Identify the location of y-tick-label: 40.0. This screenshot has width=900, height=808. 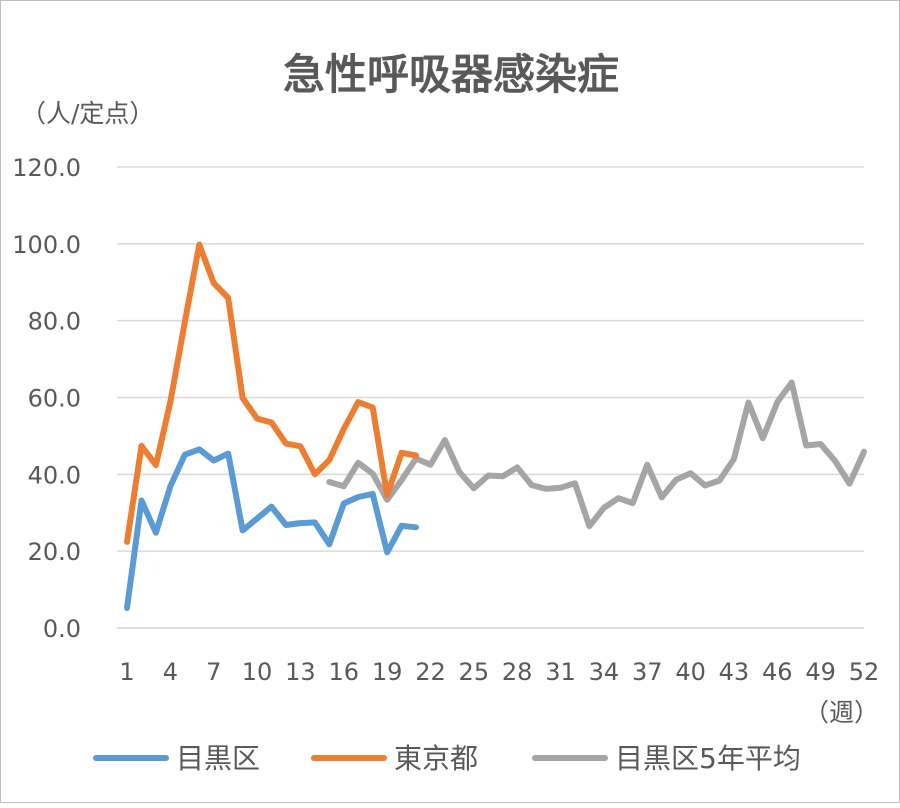
(54, 475).